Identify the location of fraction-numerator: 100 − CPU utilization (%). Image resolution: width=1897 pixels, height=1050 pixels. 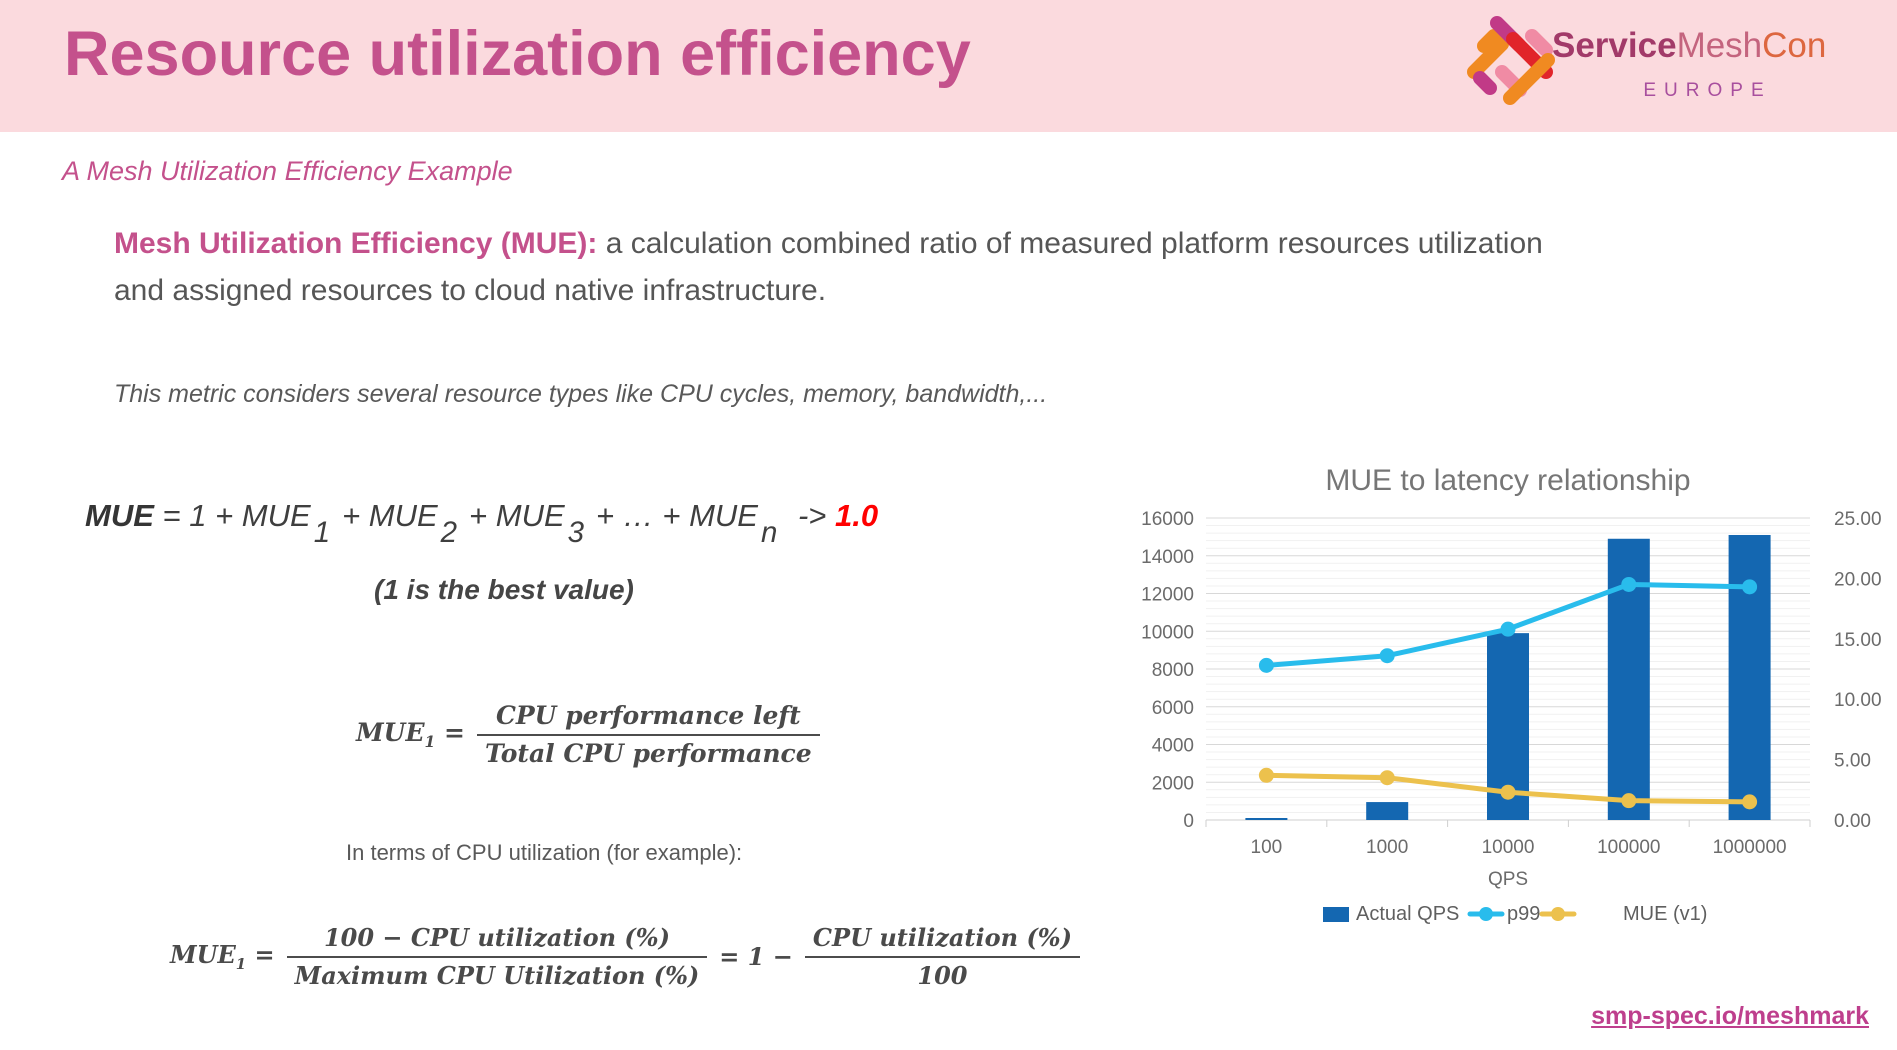
(497, 940).